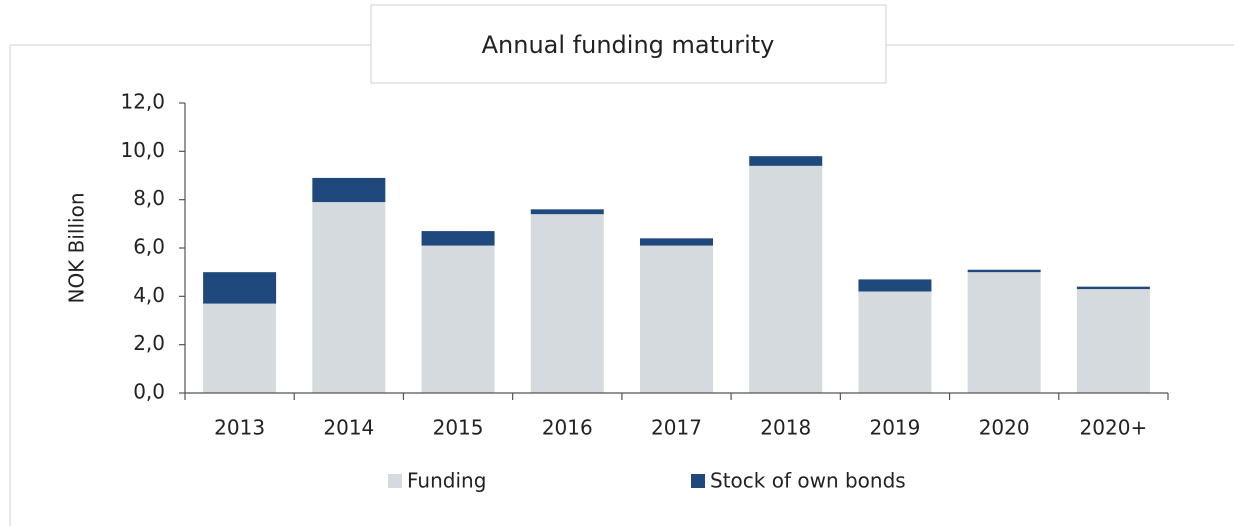 This screenshot has height=526, width=1234. Describe the element at coordinates (149, 198) in the screenshot. I see `y-tick-label: 8,0` at that location.